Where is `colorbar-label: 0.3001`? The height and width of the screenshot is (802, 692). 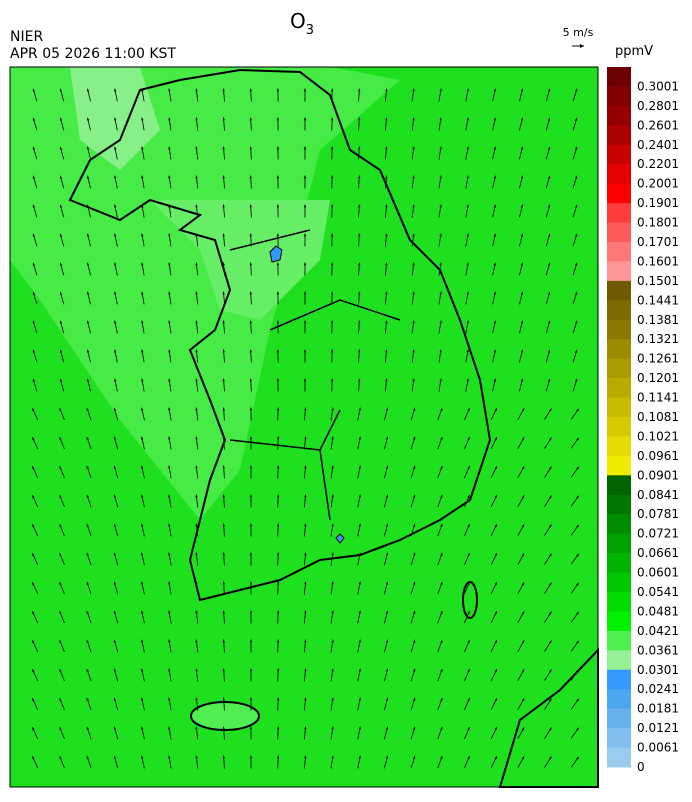 colorbar-label: 0.3001 is located at coordinates (658, 86).